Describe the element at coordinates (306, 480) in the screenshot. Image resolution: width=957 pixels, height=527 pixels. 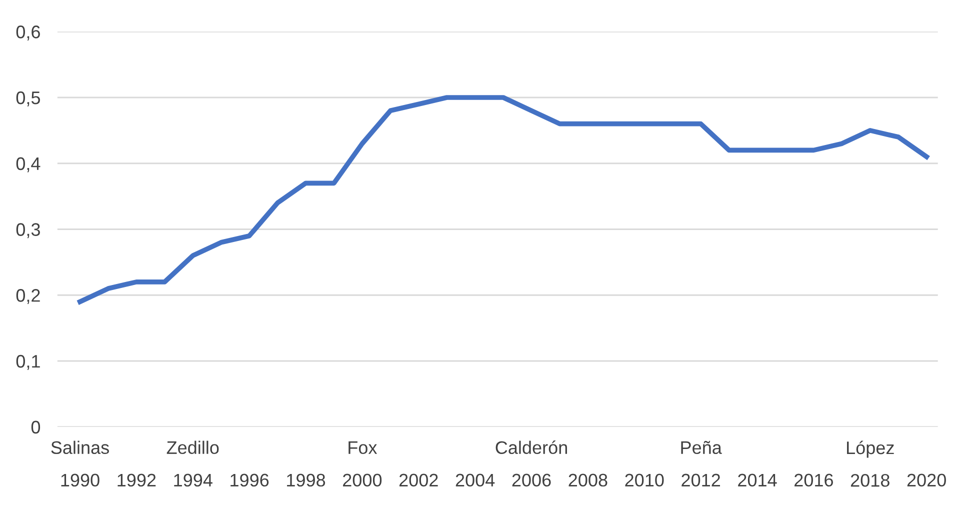
I see `x-tick-label: 1998` at that location.